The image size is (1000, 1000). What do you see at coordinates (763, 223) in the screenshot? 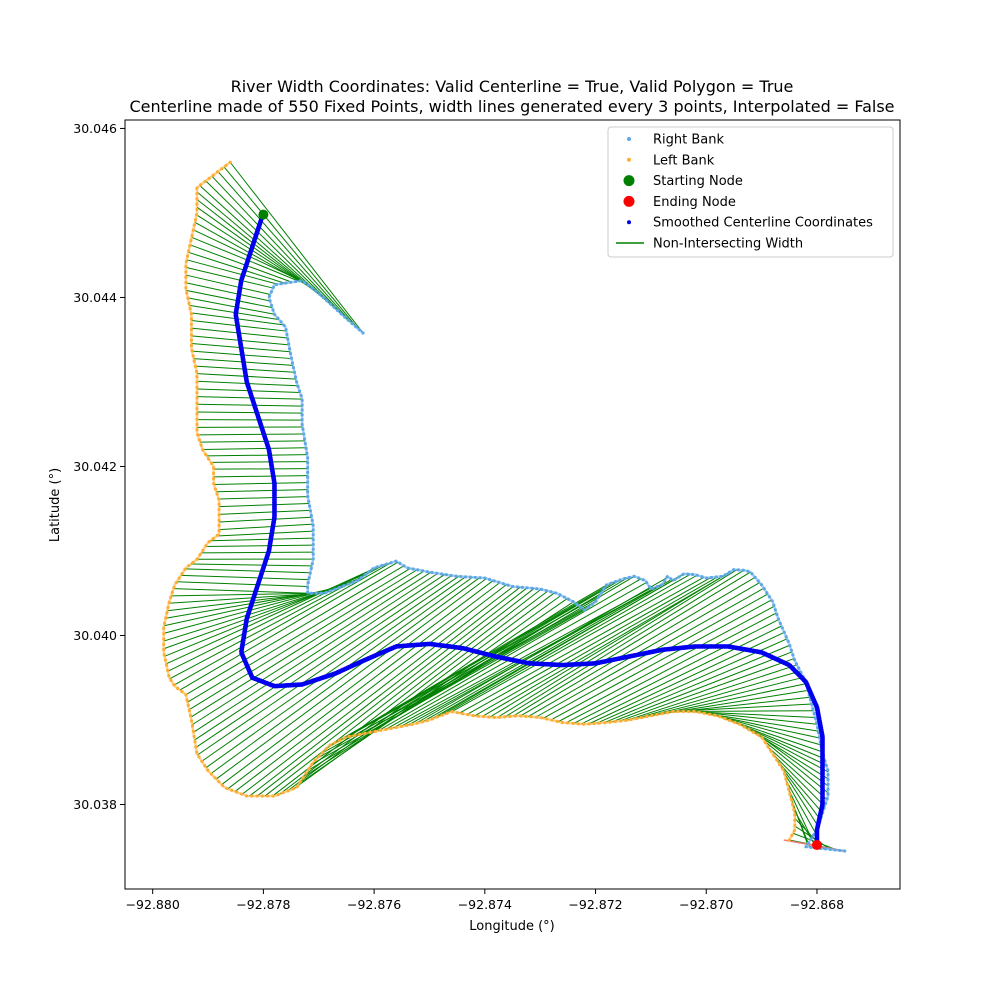
I see `legend-label-centerline: Smoothed Centerline Coordinates` at bounding box center [763, 223].